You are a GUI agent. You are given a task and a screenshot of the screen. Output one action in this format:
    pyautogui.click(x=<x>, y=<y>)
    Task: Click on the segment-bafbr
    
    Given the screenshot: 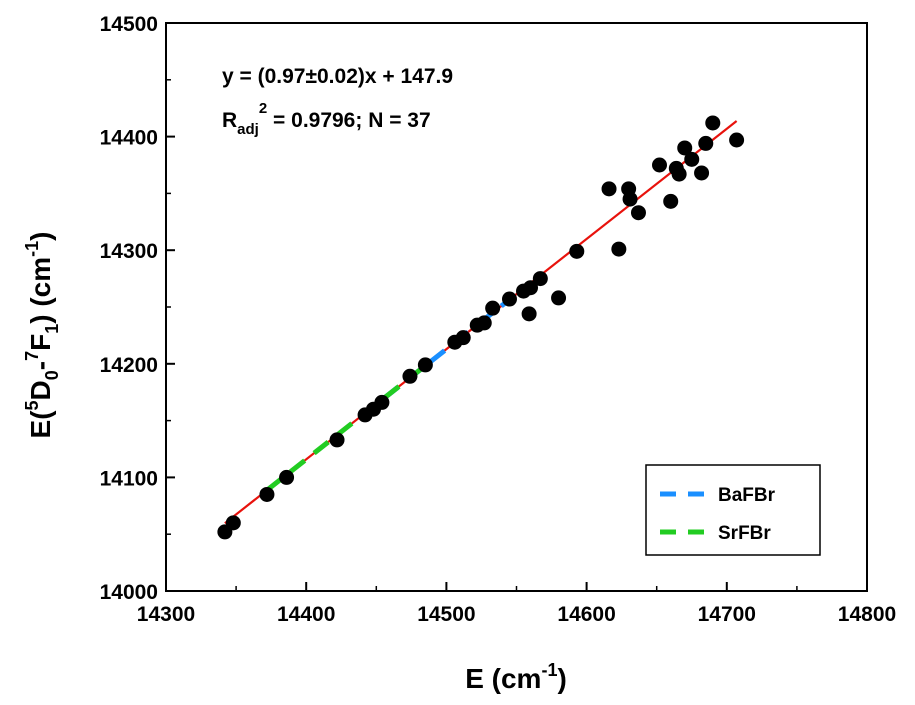 What is the action you would take?
    pyautogui.click(x=446, y=349)
    